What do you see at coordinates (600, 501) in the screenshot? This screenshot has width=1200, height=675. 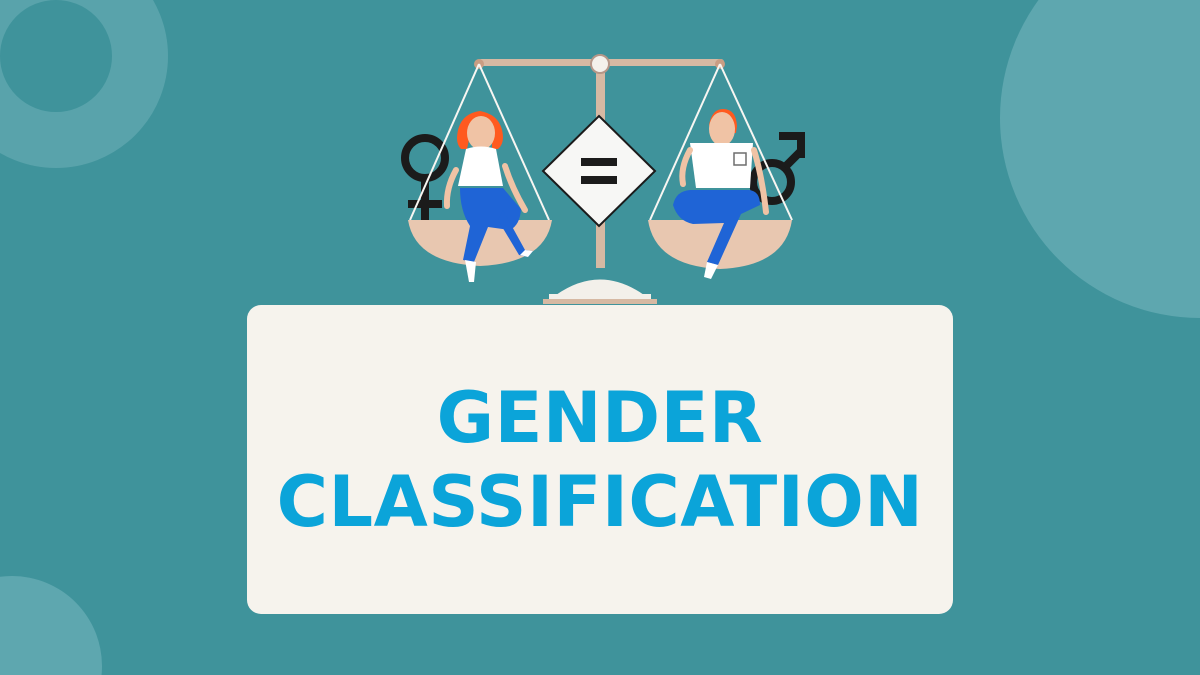 I see `title-line-2: CLASSIFICATION` at bounding box center [600, 501].